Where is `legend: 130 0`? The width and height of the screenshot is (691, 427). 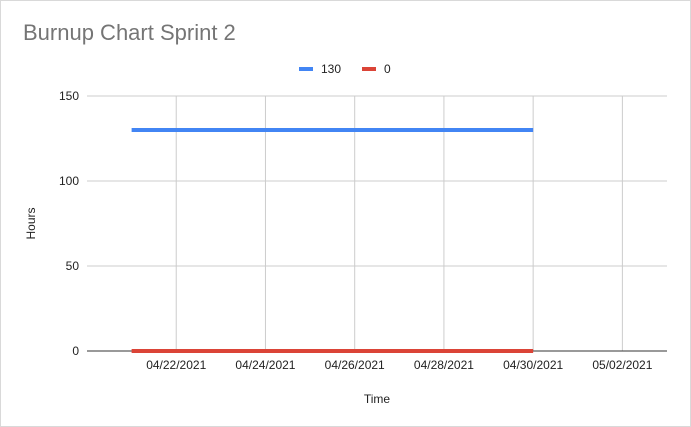
legend: 130 0 is located at coordinates (345, 69).